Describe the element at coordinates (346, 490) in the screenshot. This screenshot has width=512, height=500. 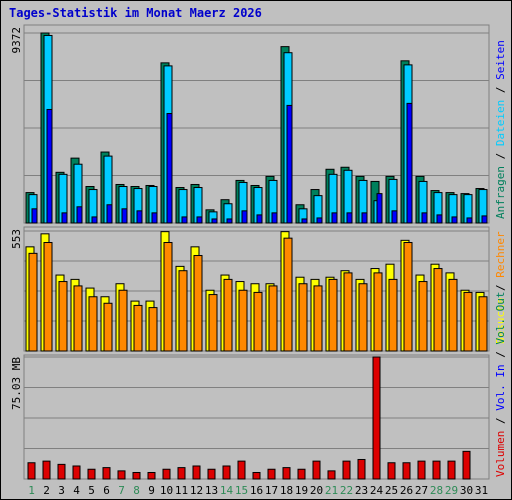
I see `x-tick-label-day-22: 22` at that location.